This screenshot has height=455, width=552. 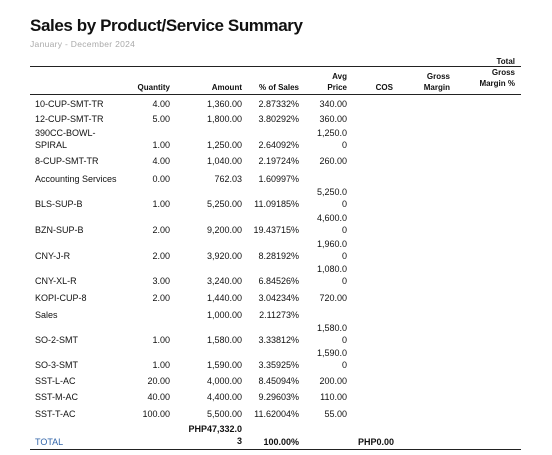 I want to click on avg-price-line: 1,960.0, so click(x=331, y=244).